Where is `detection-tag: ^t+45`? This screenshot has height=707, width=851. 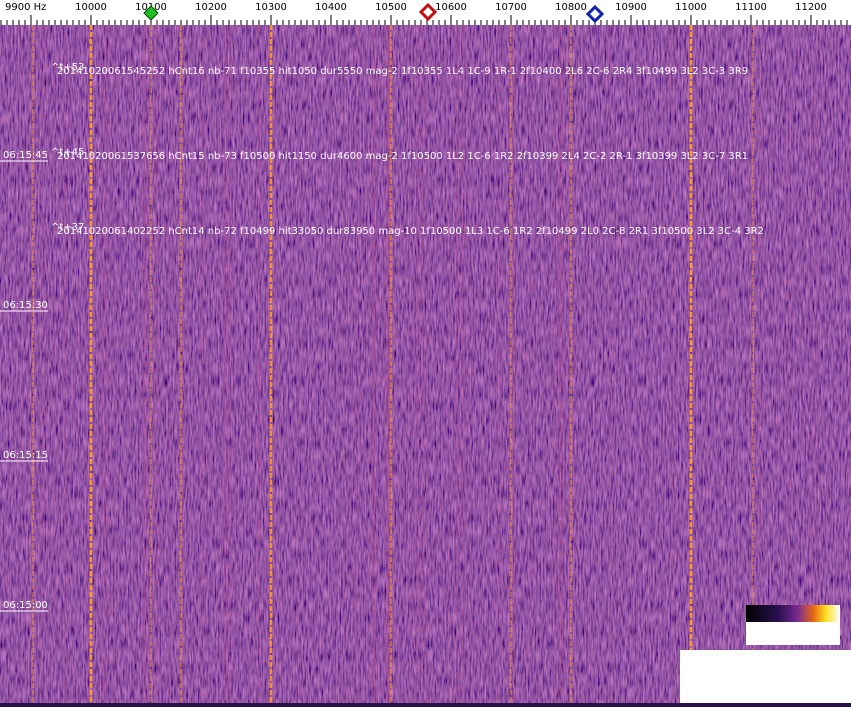
detection-tag: ^t+45 is located at coordinates (67, 152).